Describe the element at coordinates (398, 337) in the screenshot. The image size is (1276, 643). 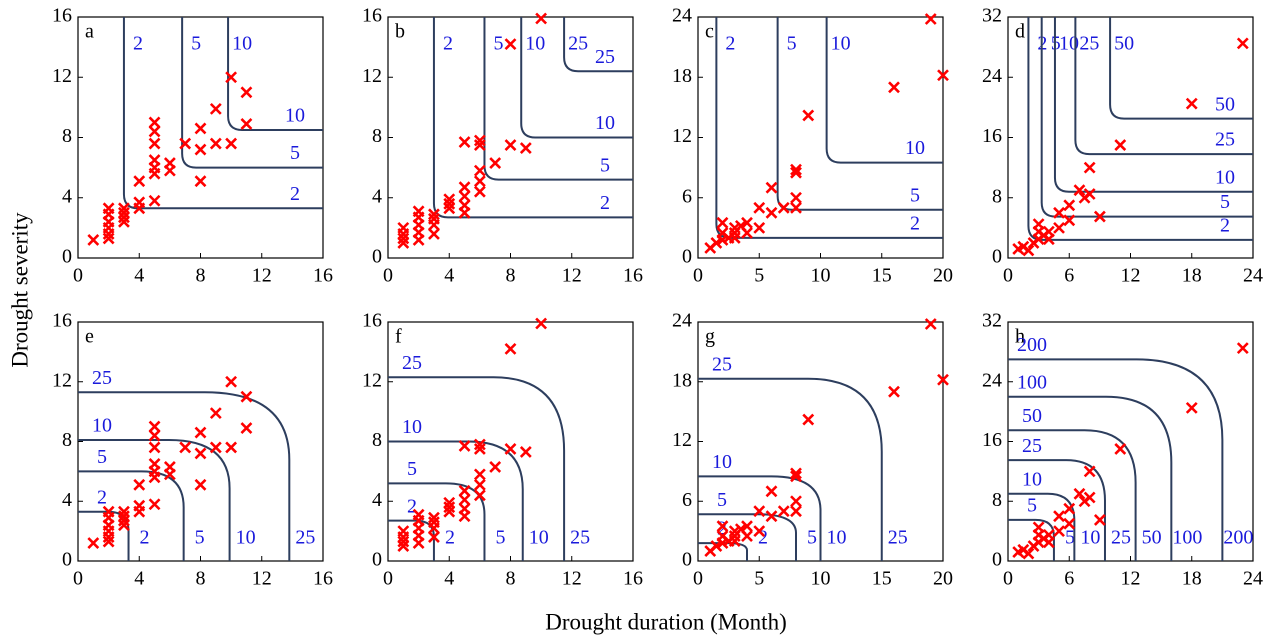
I see `panel-label: f` at that location.